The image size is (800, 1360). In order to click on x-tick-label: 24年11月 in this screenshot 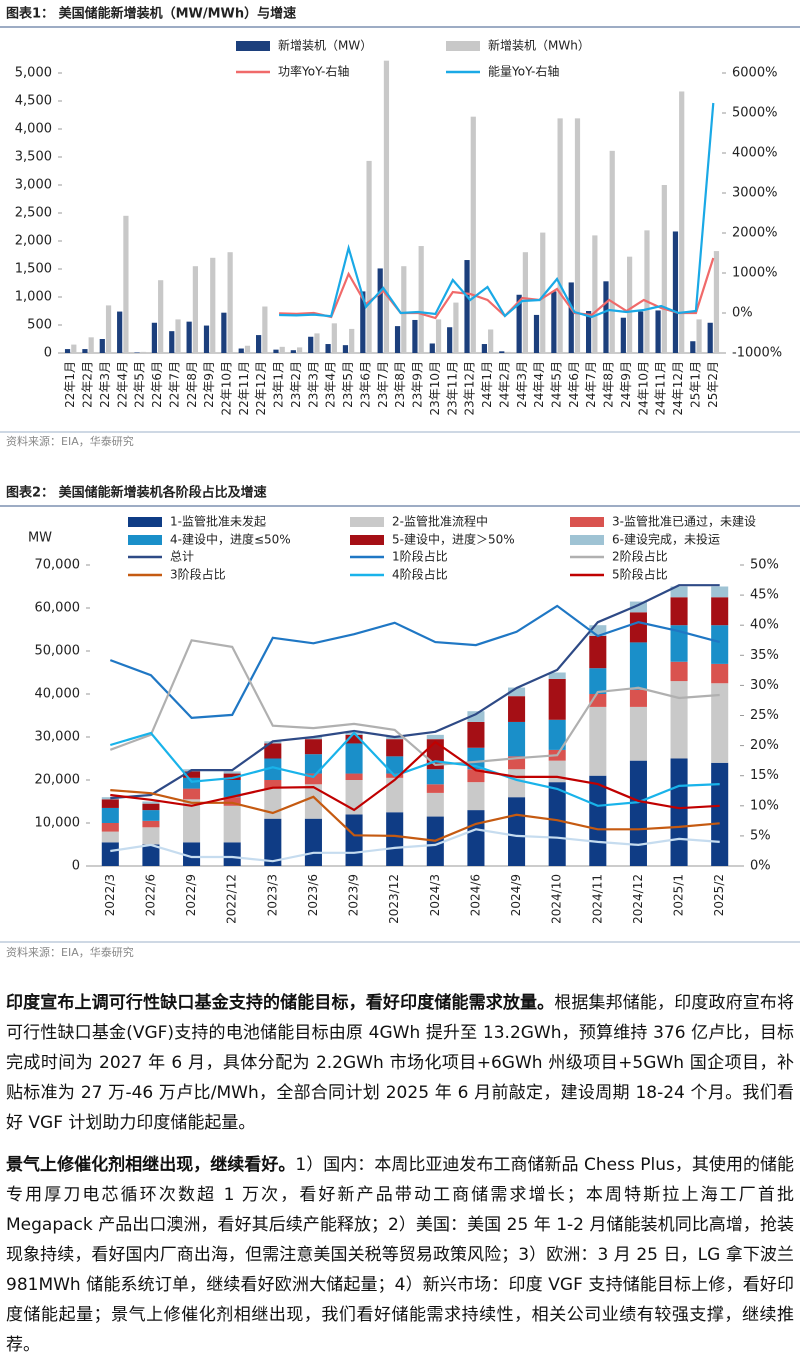, I will do `click(661, 388)`.